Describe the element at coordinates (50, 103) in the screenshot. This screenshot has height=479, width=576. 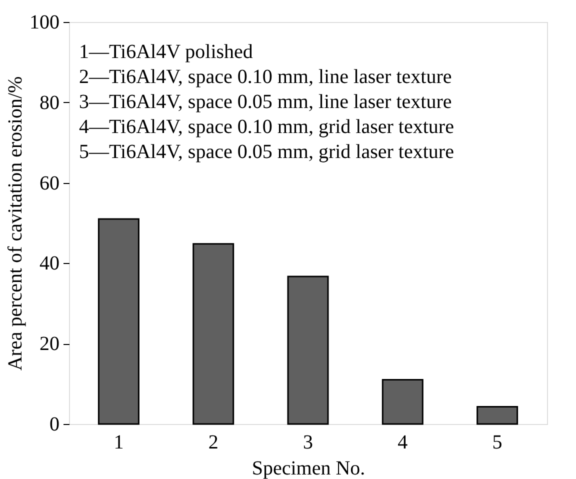
I see `y-tick-label: 80` at that location.